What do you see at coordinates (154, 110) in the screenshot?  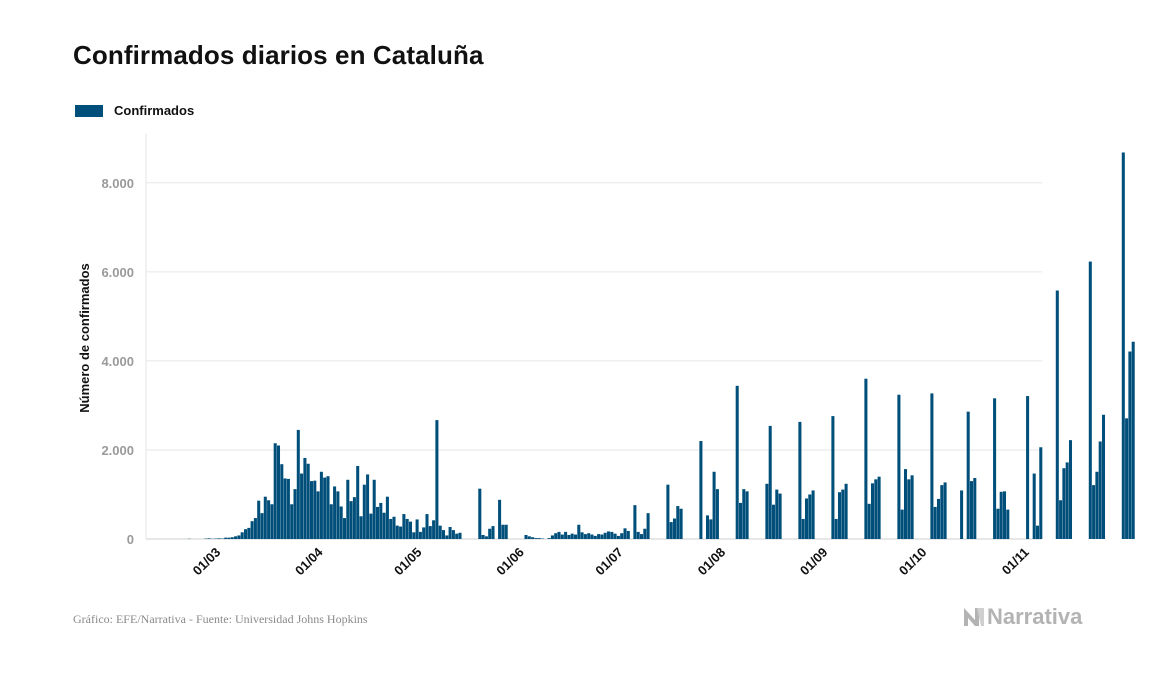 I see `legend-label-confirmados: Confirmados` at bounding box center [154, 110].